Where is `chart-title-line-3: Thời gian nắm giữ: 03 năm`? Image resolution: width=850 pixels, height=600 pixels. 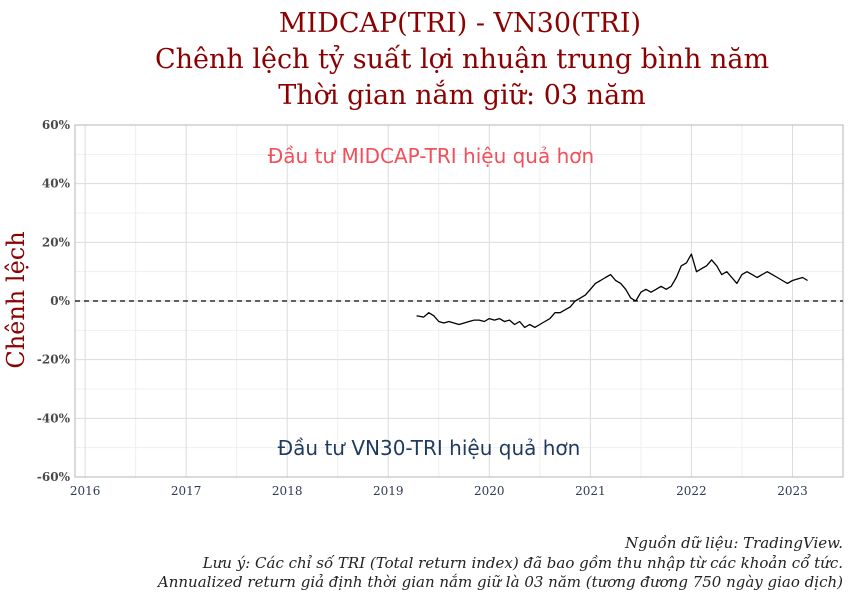
chart-title-line-3: Thời gian nắm giữ: 03 năm is located at coordinates (462, 95).